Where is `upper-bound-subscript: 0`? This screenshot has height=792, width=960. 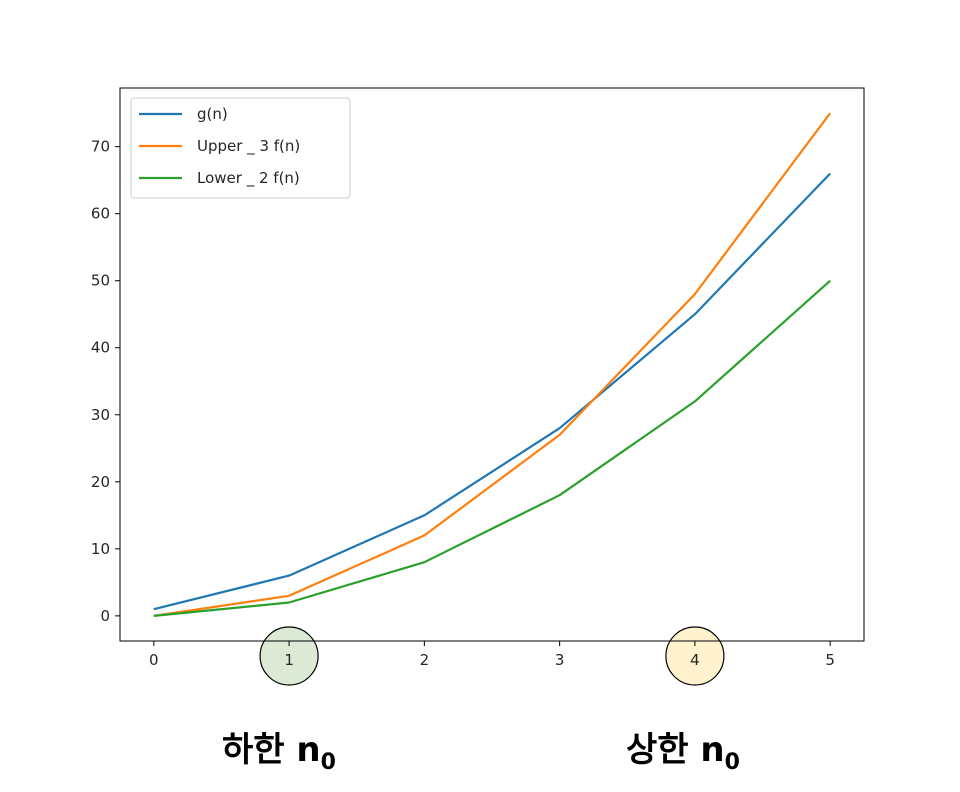 upper-bound-subscript: 0 is located at coordinates (732, 762).